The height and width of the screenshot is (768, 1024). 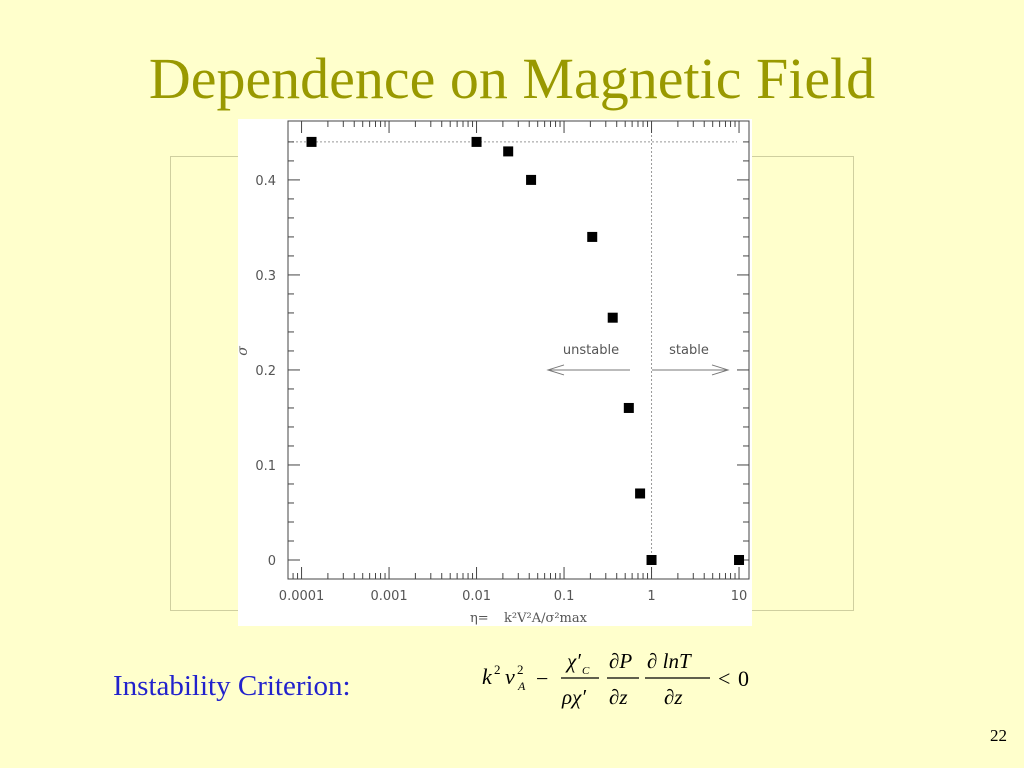 I want to click on y-tick-label: 0, so click(x=272, y=561).